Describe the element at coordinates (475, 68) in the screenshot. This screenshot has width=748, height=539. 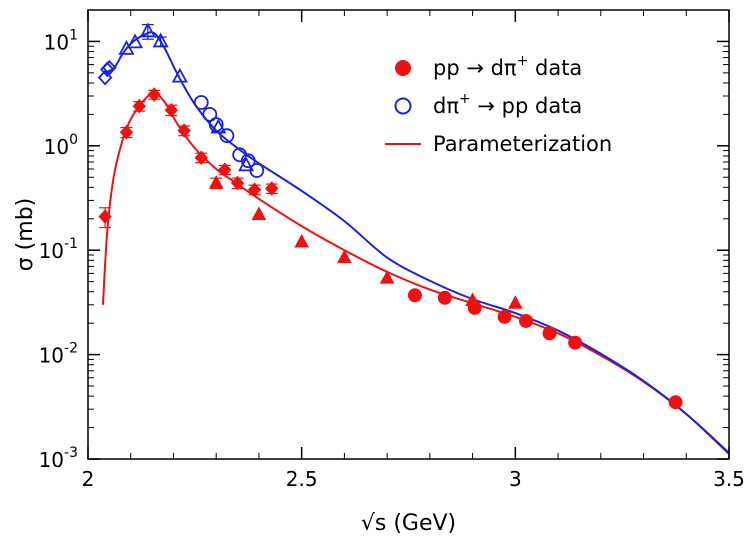
I see `legend-text-main: pp → dπ` at that location.